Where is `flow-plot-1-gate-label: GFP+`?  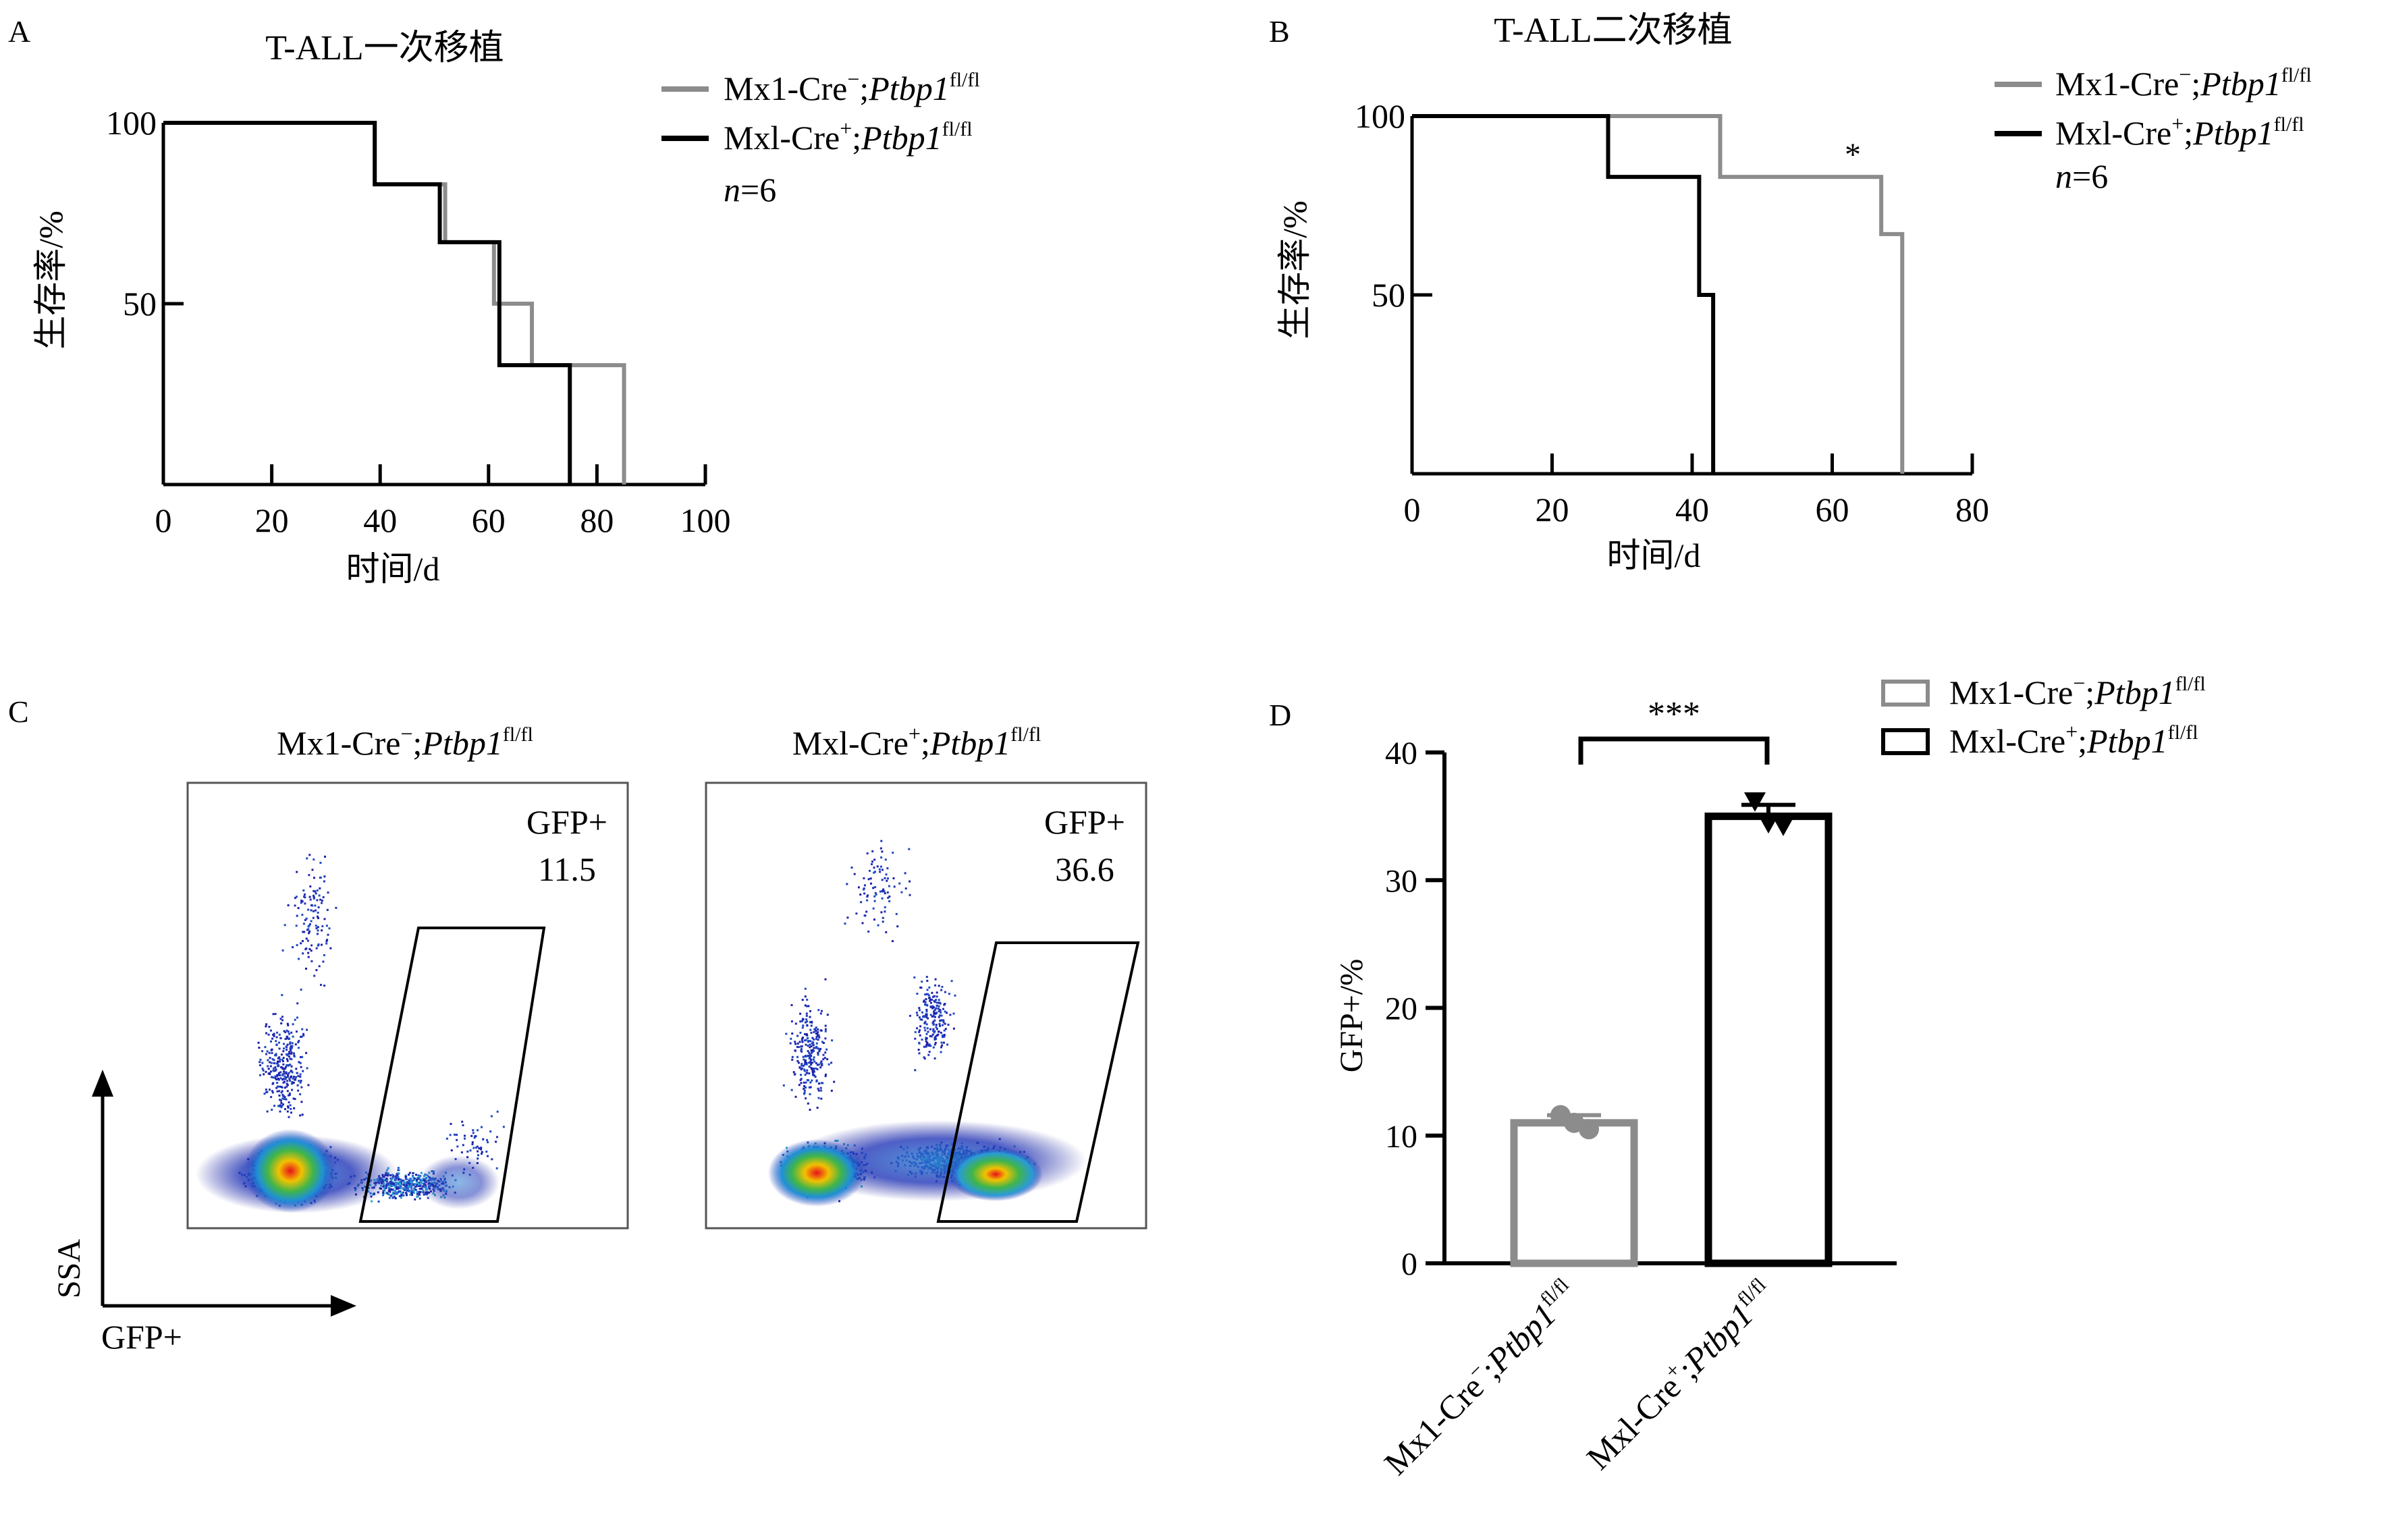 flow-plot-1-gate-label: GFP+ is located at coordinates (566, 822).